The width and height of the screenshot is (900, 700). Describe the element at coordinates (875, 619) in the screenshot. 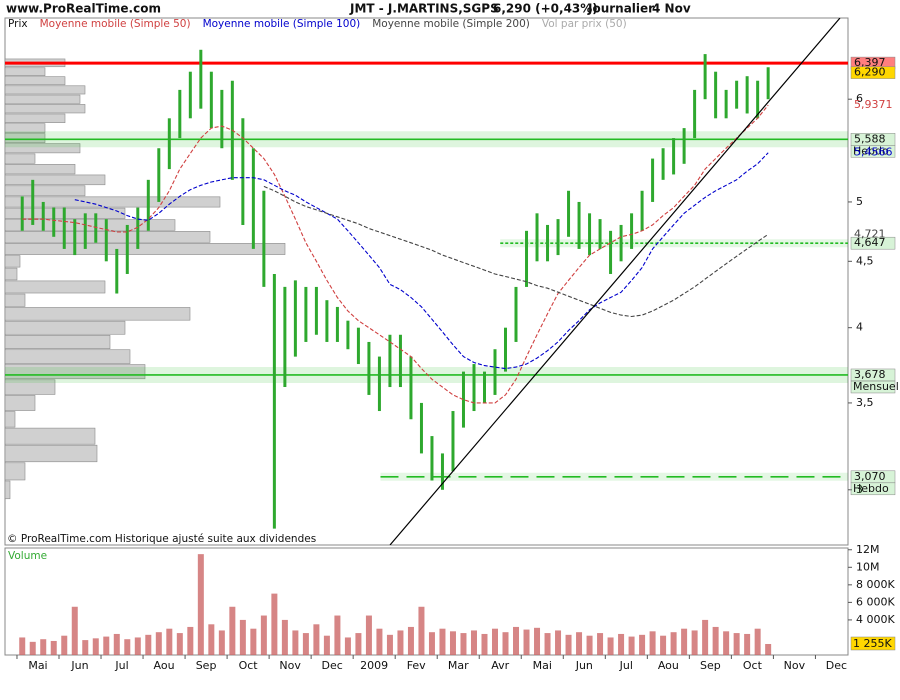

I see `volume-tick-label: 4 000K` at that location.